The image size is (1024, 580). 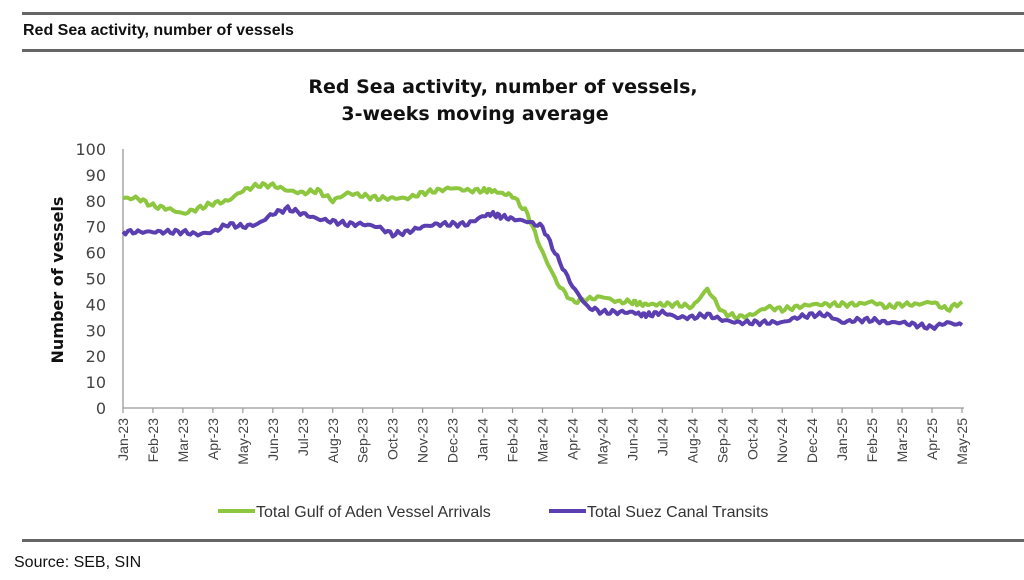 What do you see at coordinates (333, 440) in the screenshot?
I see `x-tick-label: Aug-23` at bounding box center [333, 440].